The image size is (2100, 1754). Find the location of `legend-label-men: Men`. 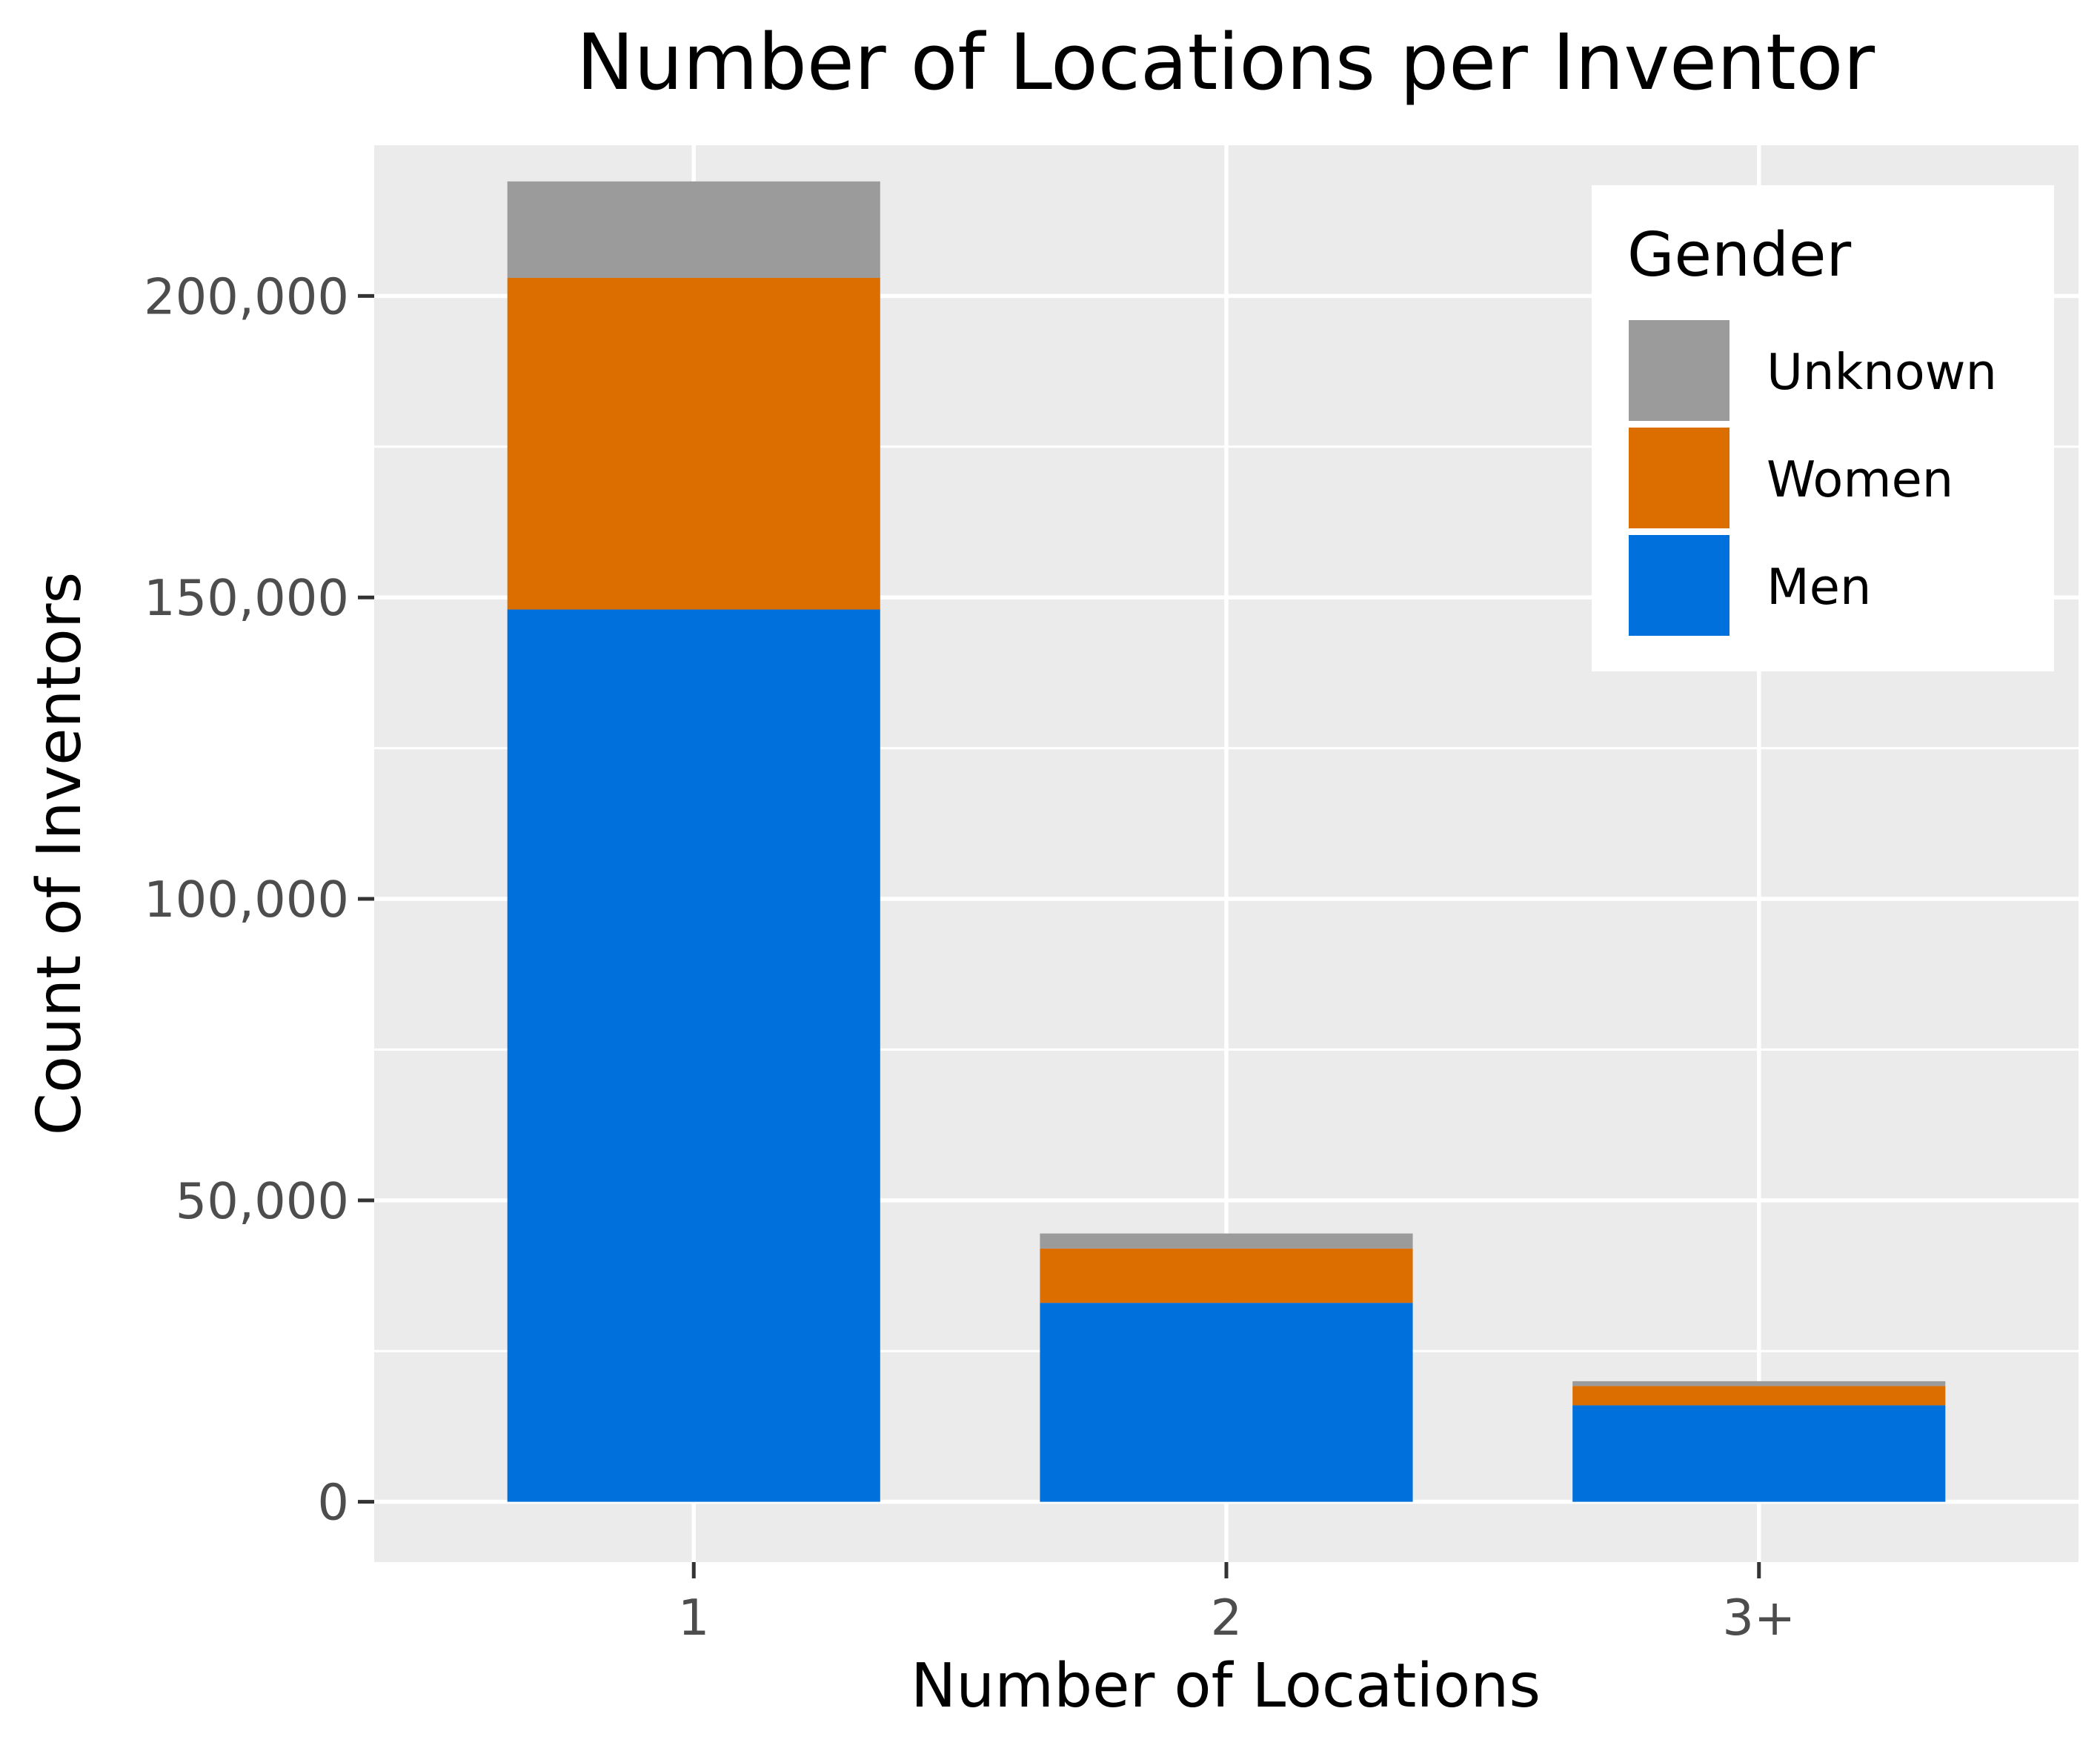

legend-label-men: Men is located at coordinates (1819, 587).